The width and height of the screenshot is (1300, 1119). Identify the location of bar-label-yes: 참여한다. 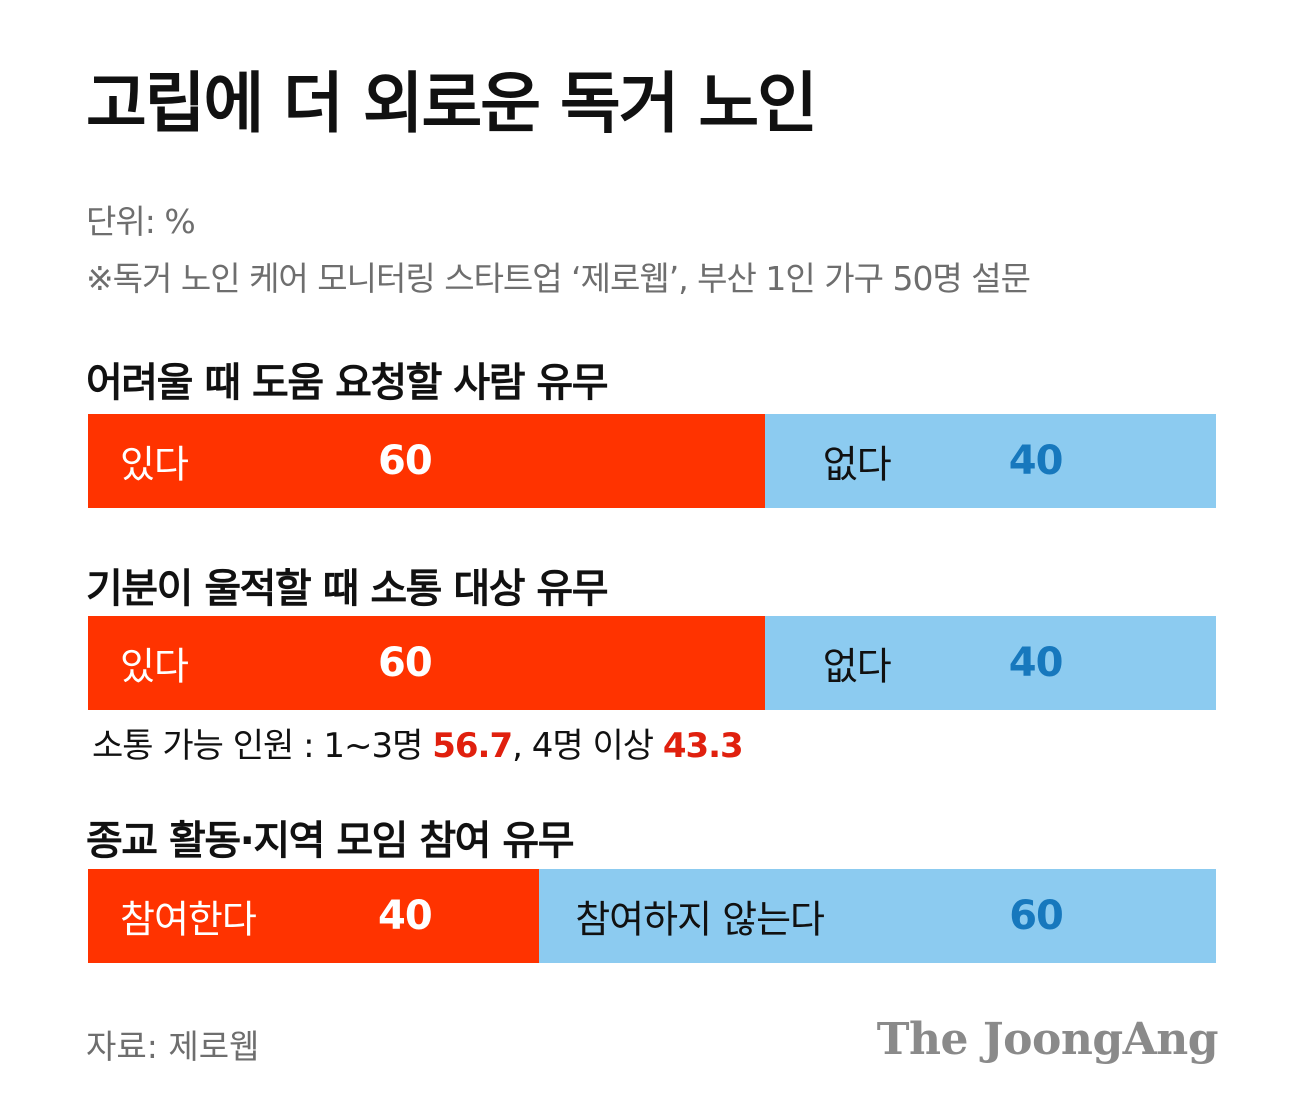
(188, 919).